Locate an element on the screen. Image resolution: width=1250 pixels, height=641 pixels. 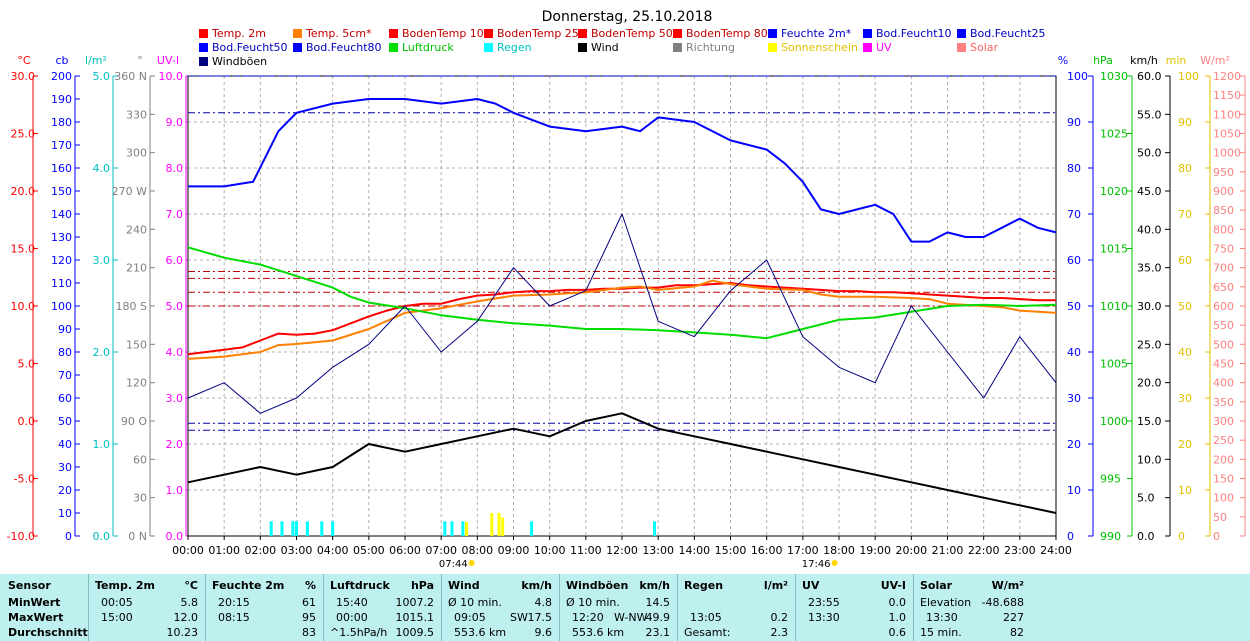
x-tick-label: 07:00 is located at coordinates (441, 550).